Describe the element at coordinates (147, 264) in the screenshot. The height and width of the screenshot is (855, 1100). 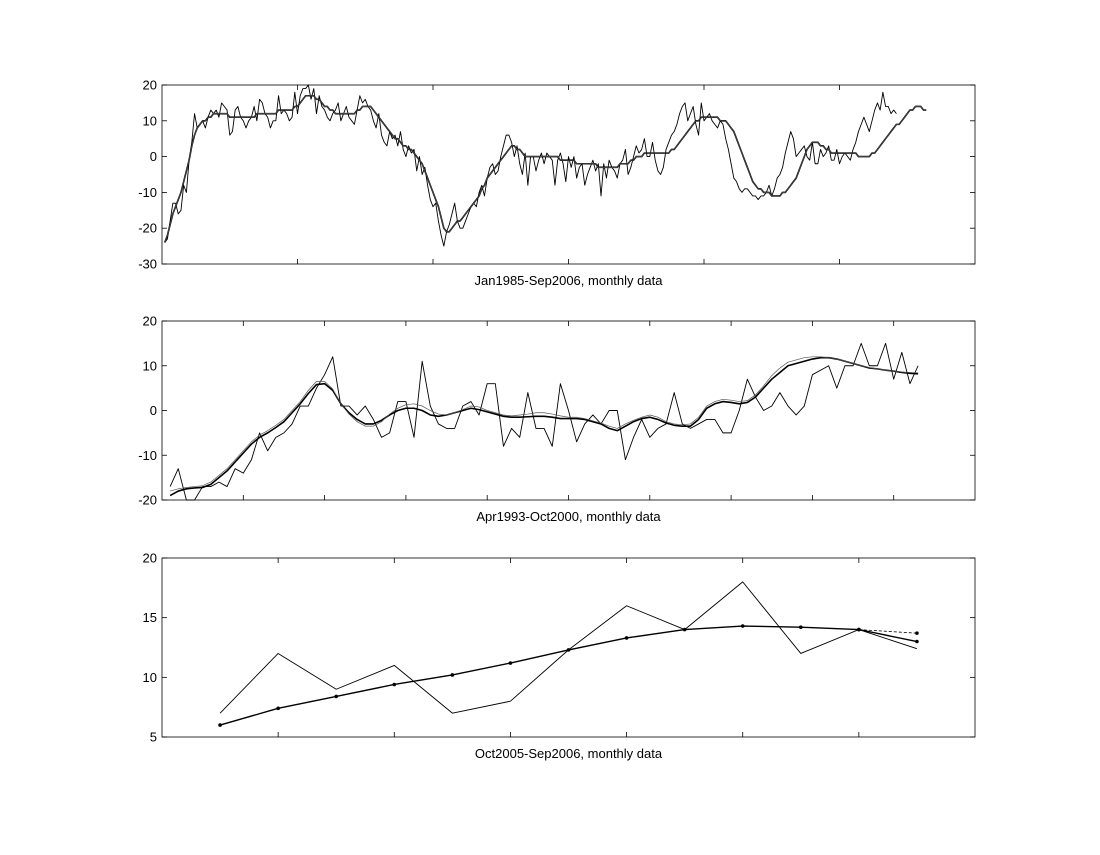
I see `y-tick-label: -30` at that location.